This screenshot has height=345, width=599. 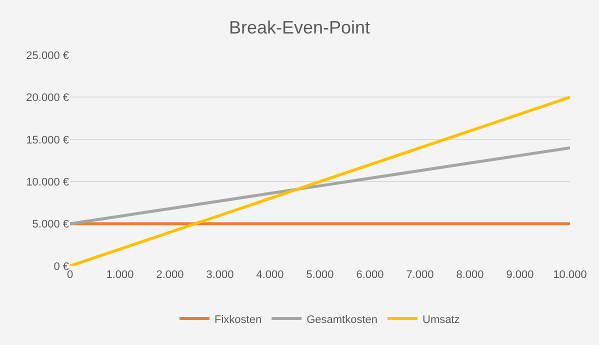 I want to click on x-tick-label: 5.000, so click(x=320, y=275).